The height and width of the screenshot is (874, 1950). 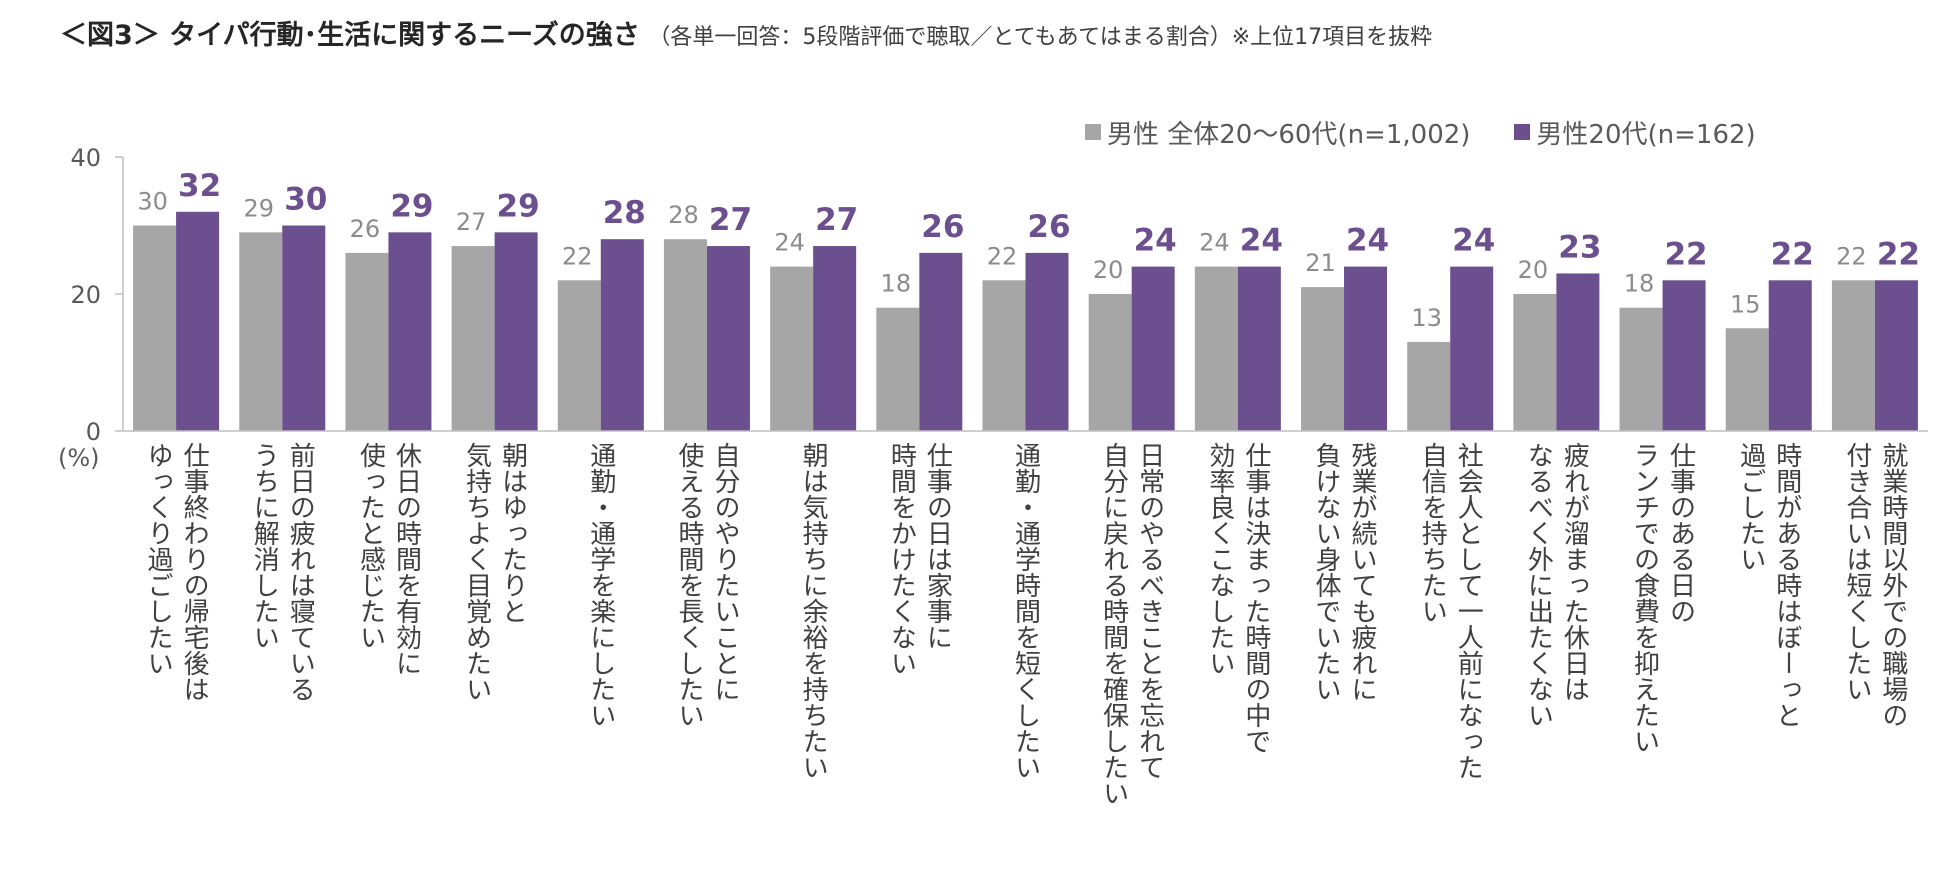 What do you see at coordinates (789, 243) in the screenshot?
I see `data-label-all: 24` at bounding box center [789, 243].